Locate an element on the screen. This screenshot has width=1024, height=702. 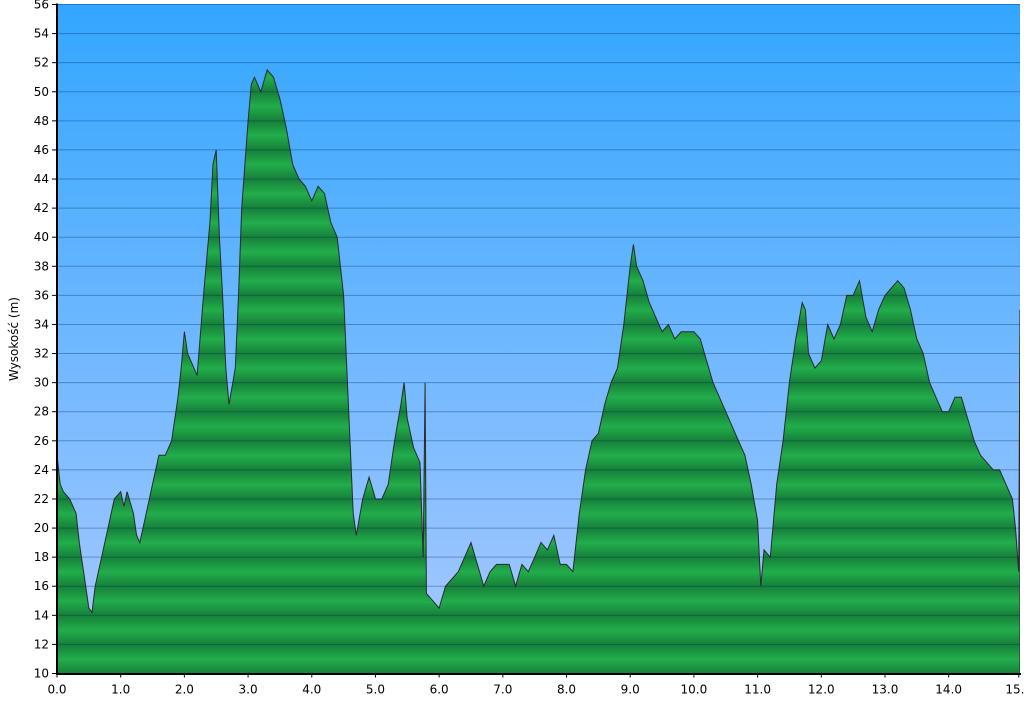
x-tick-label: 13.0 is located at coordinates (885, 690).